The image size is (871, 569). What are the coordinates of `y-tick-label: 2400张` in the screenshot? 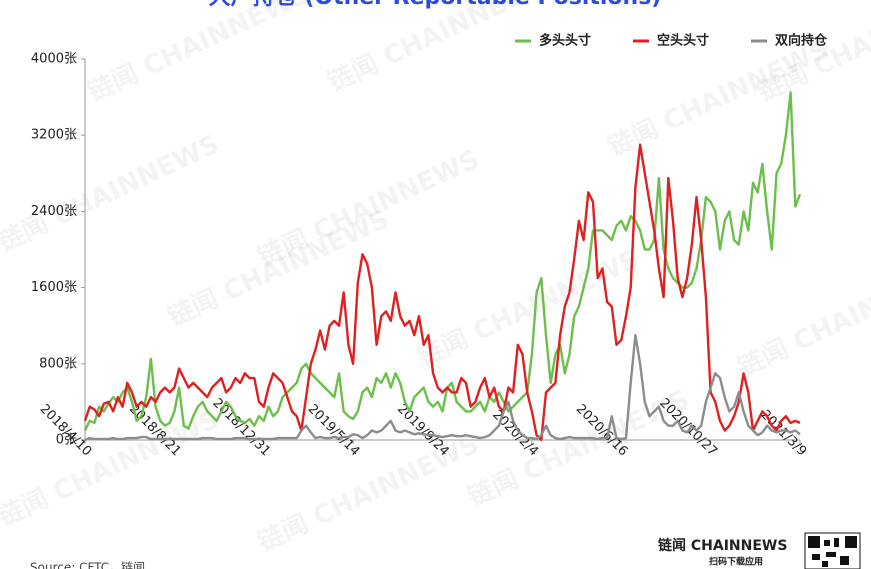 It's located at (54, 211).